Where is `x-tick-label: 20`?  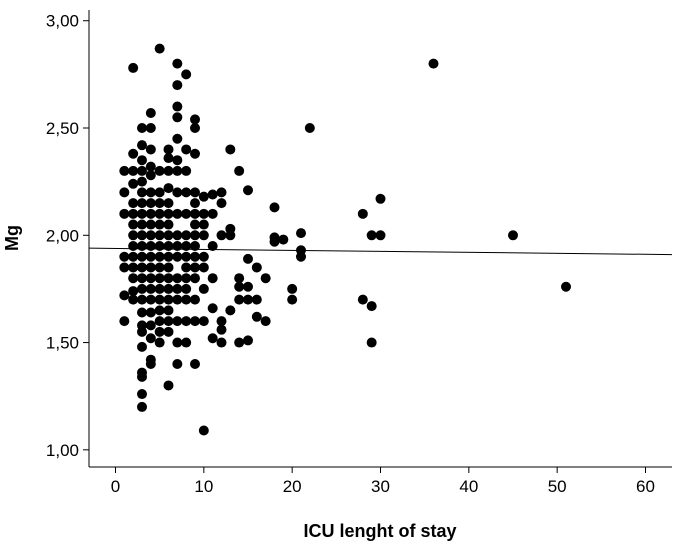
x-tick-label: 20 is located at coordinates (292, 486).